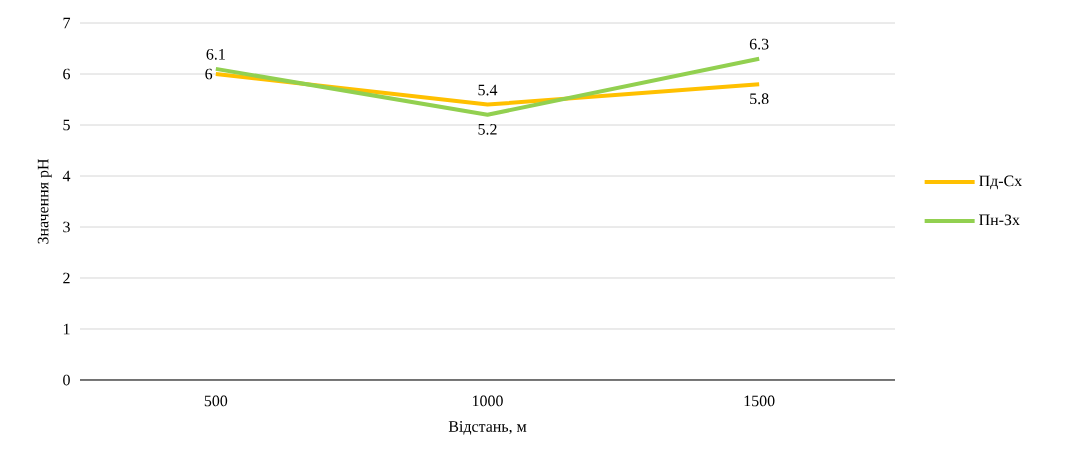 Image resolution: width=1078 pixels, height=468 pixels. Describe the element at coordinates (209, 74) in the screenshot. I see `data-label: 6` at that location.